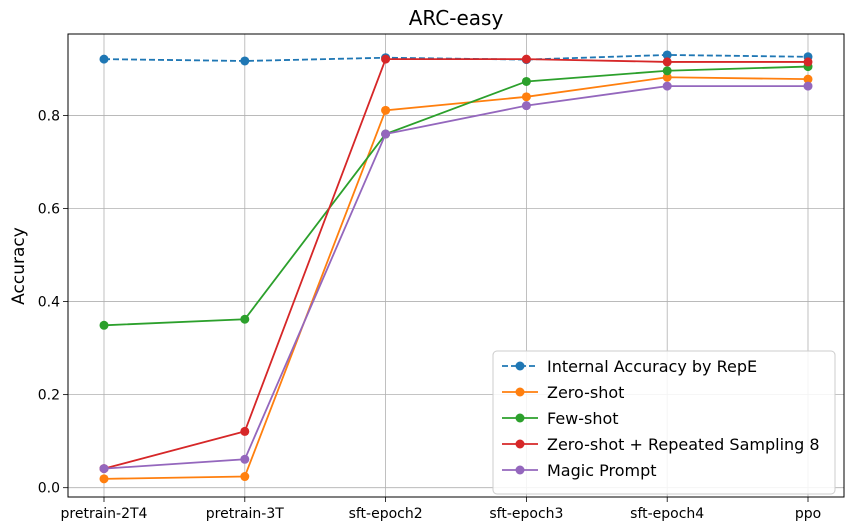  Describe the element at coordinates (526, 514) in the screenshot. I see `x-tick-label: sft-epoch3` at that location.